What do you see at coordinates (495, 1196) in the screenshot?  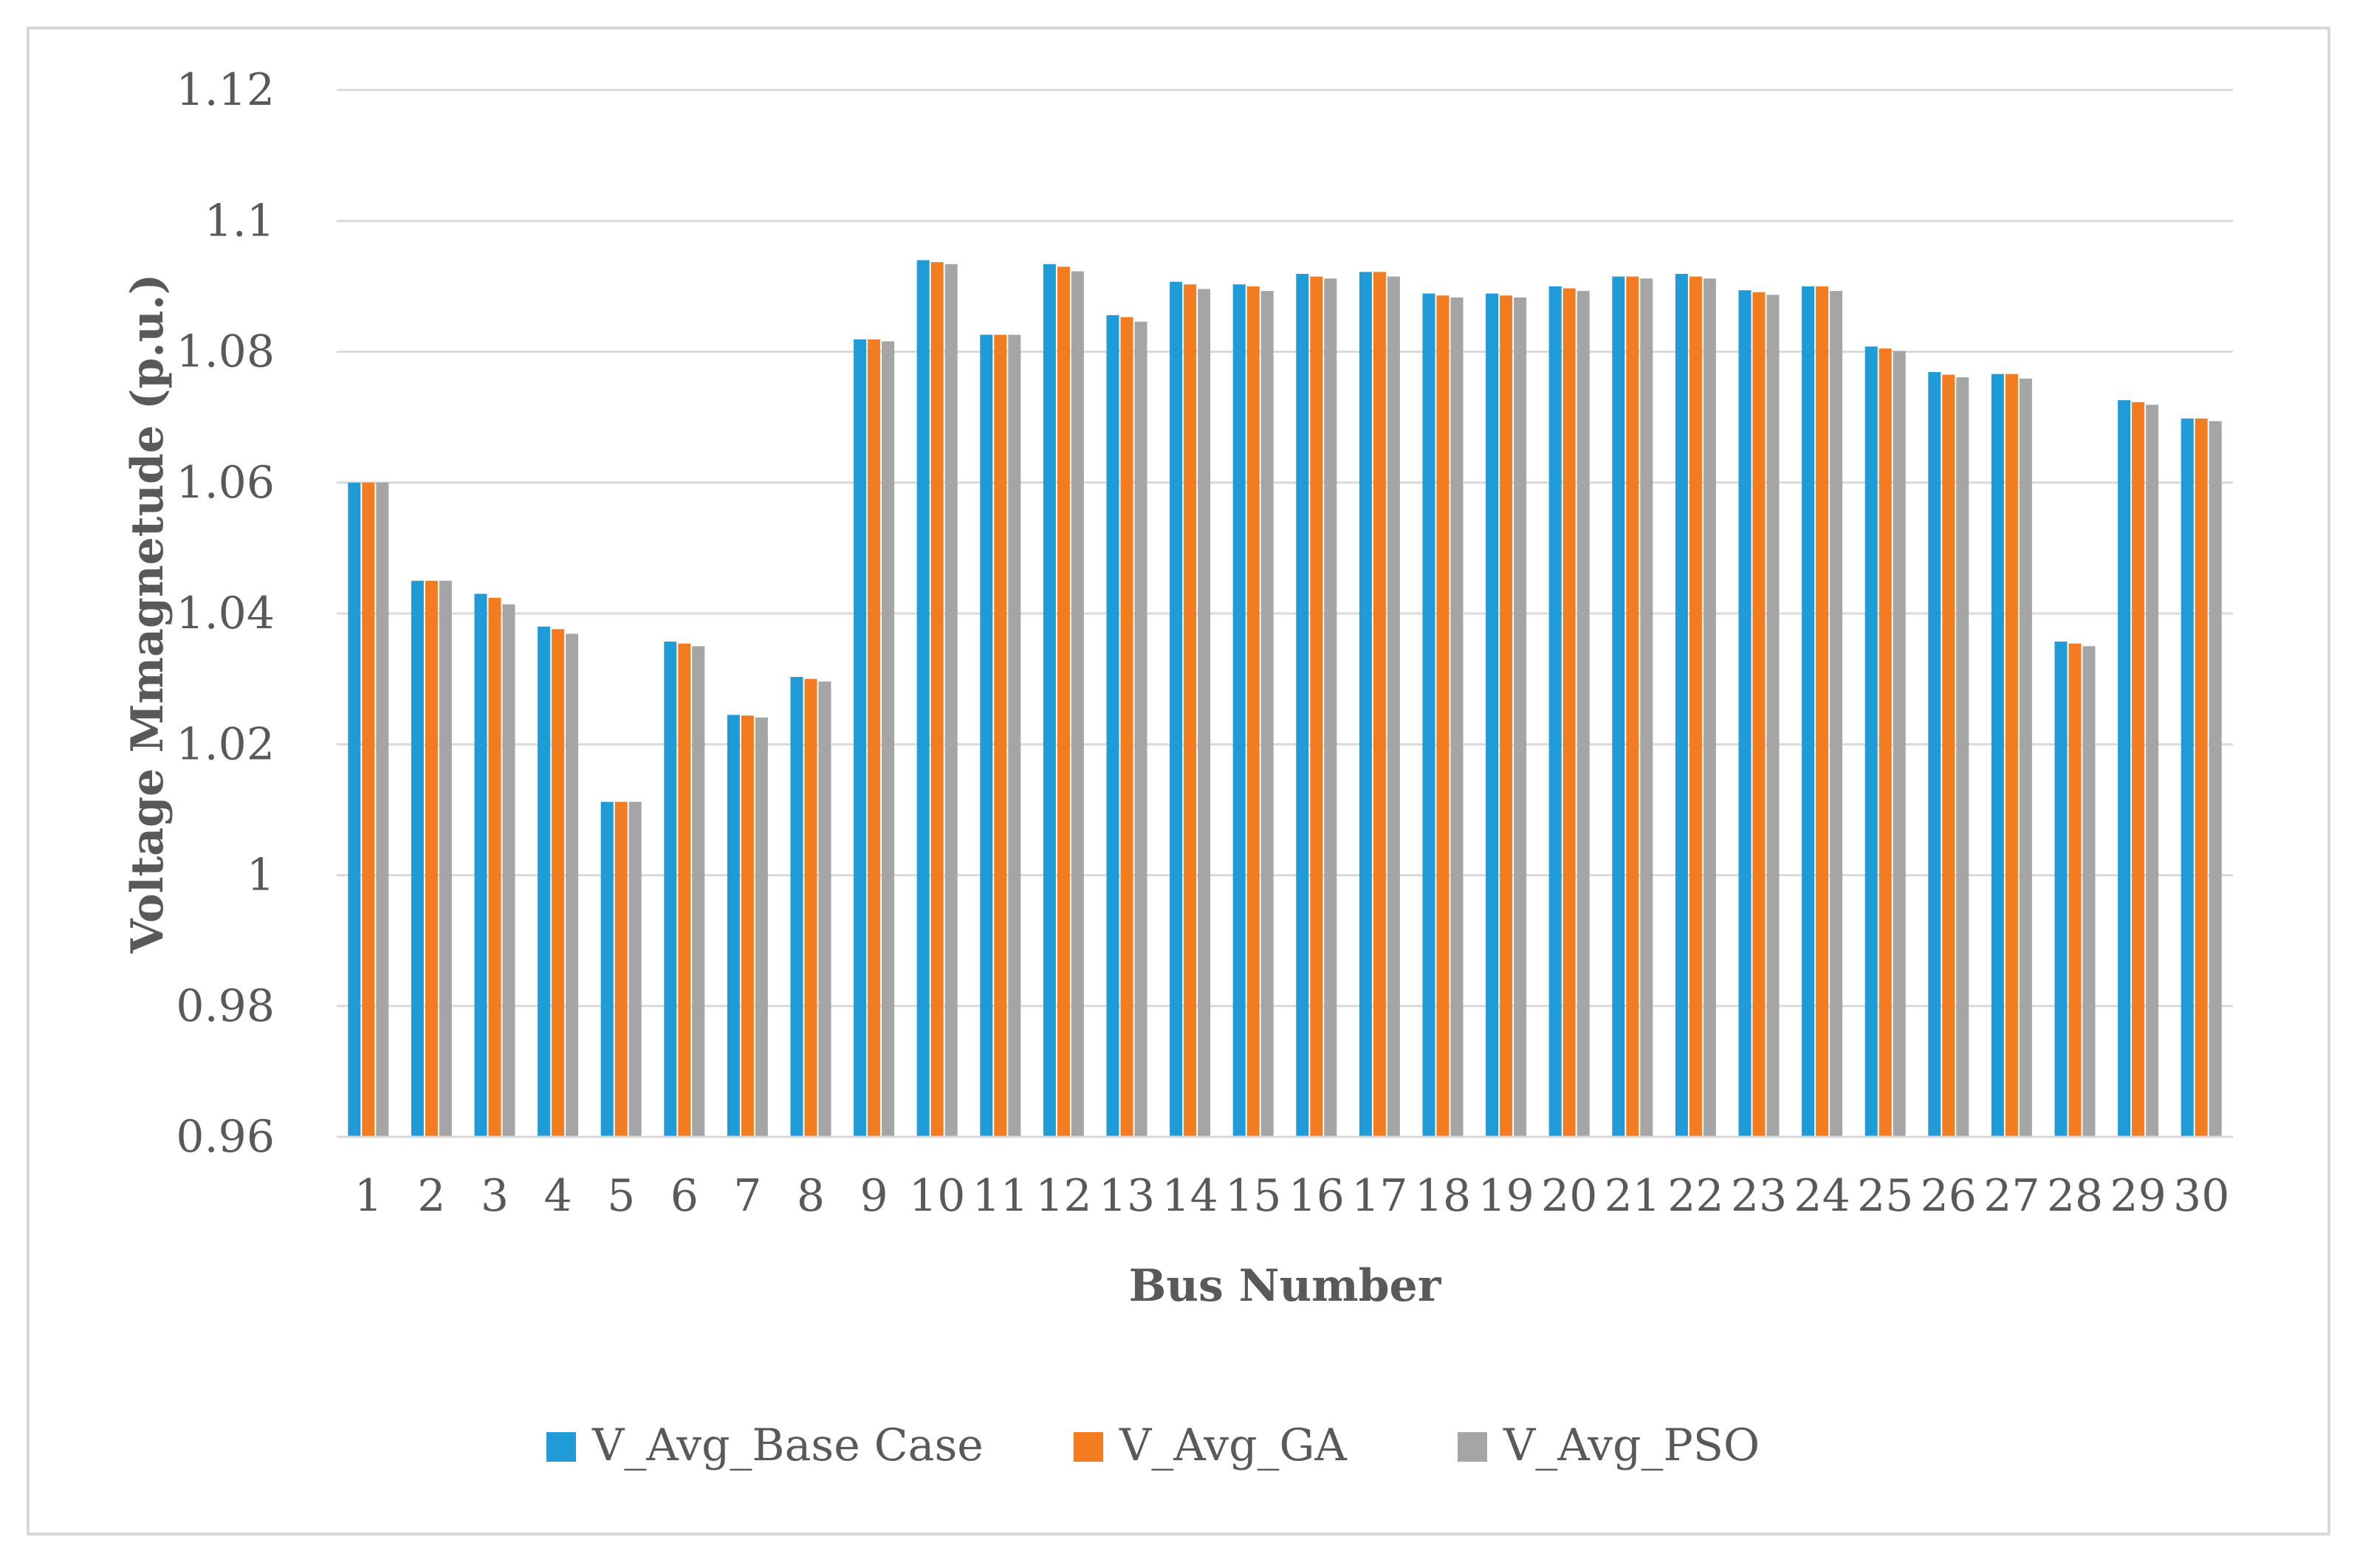 I see `x-tick-label: 3` at bounding box center [495, 1196].